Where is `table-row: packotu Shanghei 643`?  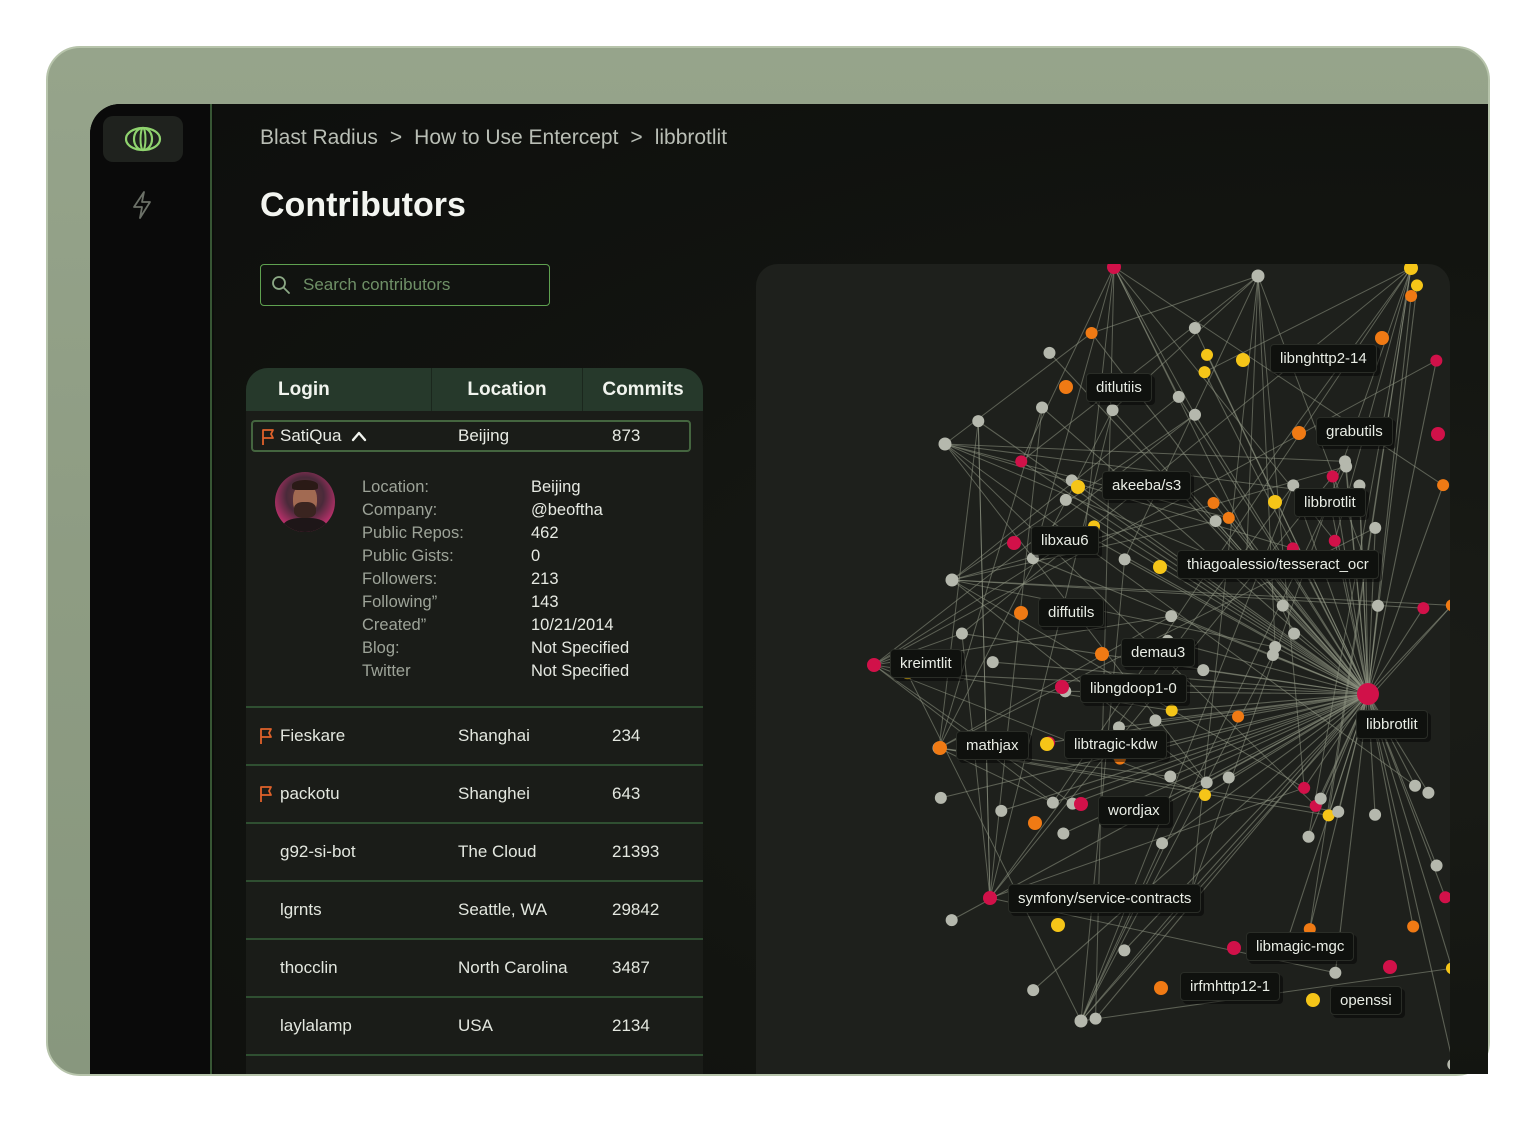
table-row: packotu Shanghei 643 is located at coordinates (474, 795).